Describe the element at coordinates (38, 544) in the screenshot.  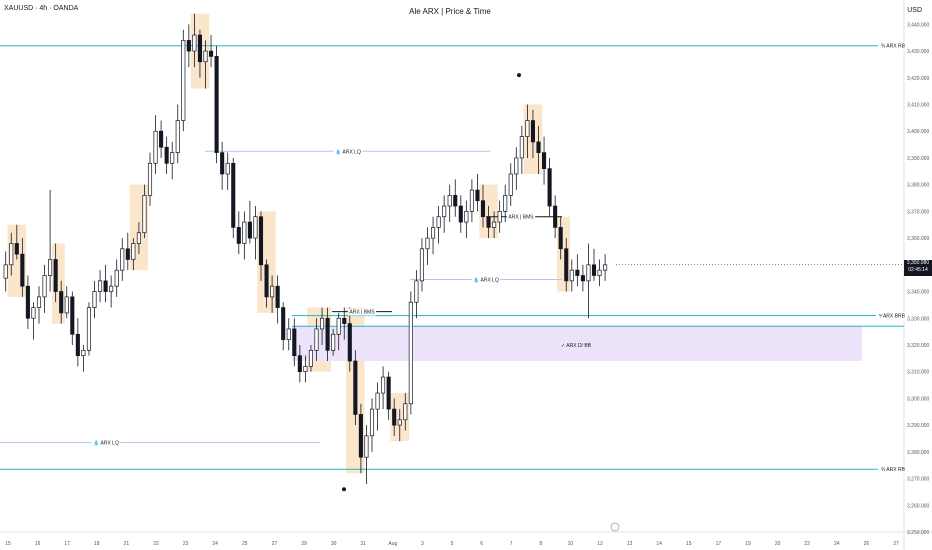
I see `time-tick-label: 16` at that location.